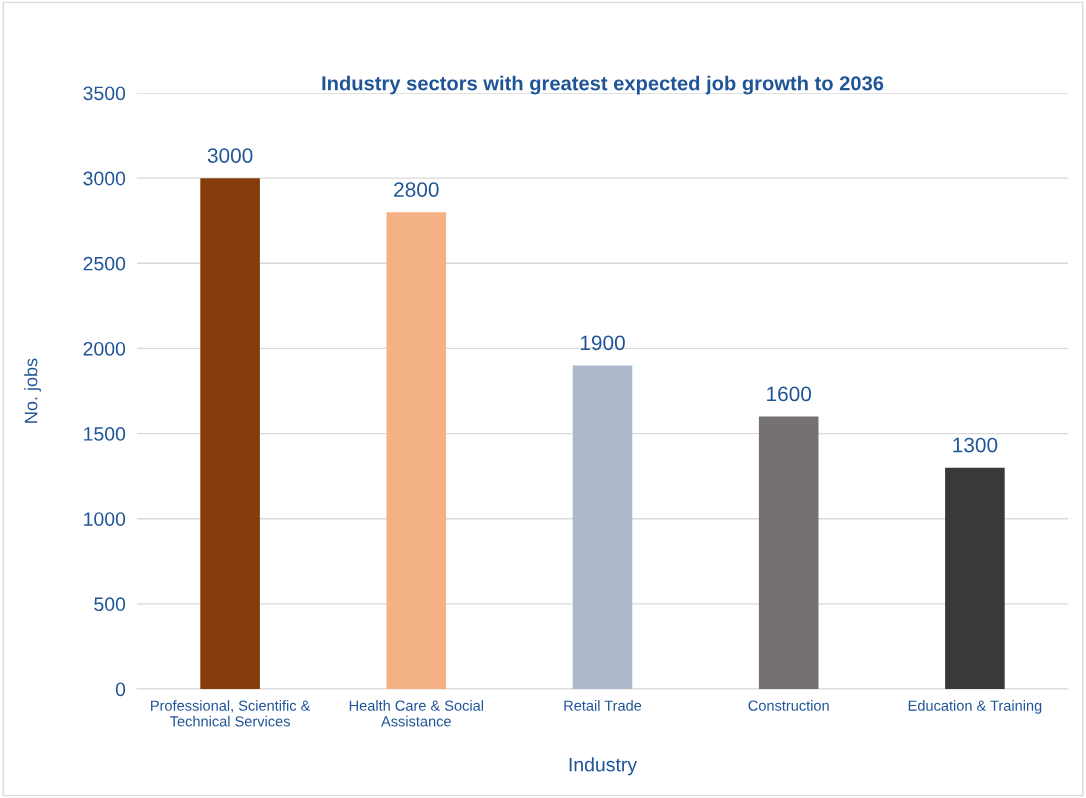 The image size is (1086, 798). What do you see at coordinates (104, 93) in the screenshot?
I see `y-tick-label: 3500` at bounding box center [104, 93].